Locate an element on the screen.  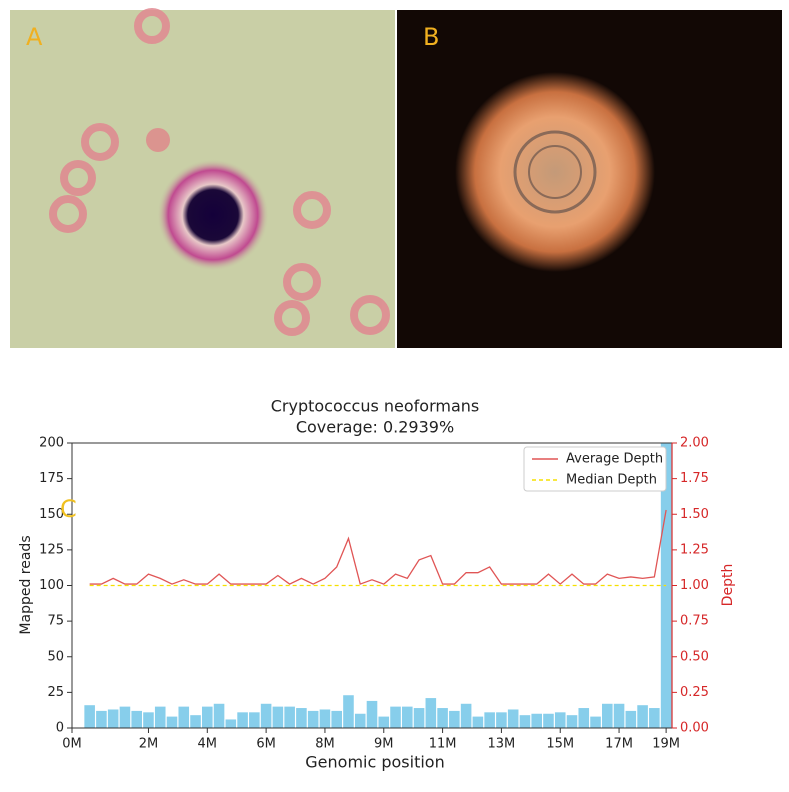
x-tick-label: 13M is located at coordinates (502, 744).